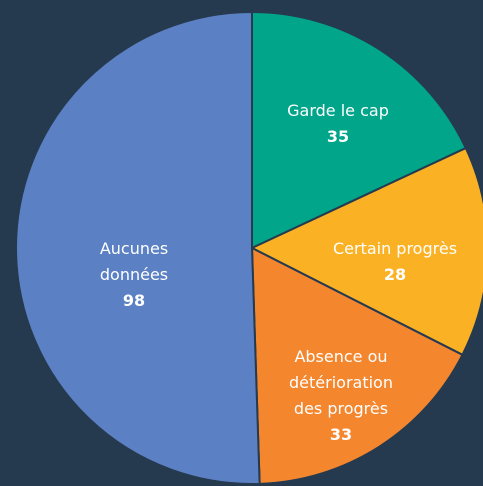  What do you see at coordinates (395, 248) in the screenshot?
I see `category-label: Certain progrès` at bounding box center [395, 248].